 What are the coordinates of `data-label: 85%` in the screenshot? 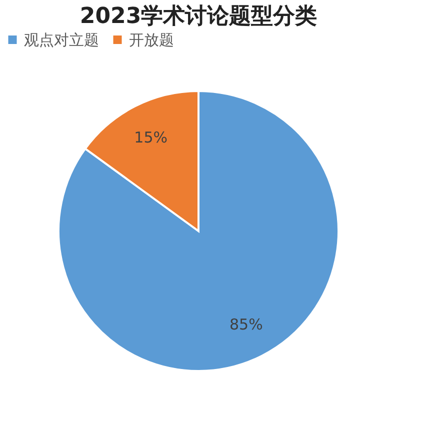 It's located at (246, 325).